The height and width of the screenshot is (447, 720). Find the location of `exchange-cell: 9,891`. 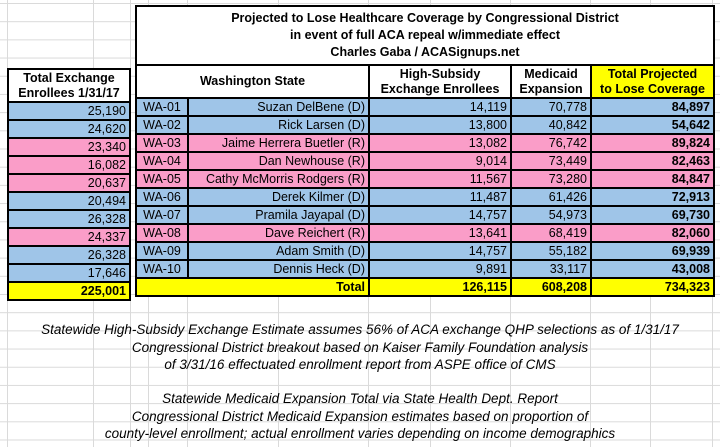

exchange-cell: 9,891 is located at coordinates (440, 269).